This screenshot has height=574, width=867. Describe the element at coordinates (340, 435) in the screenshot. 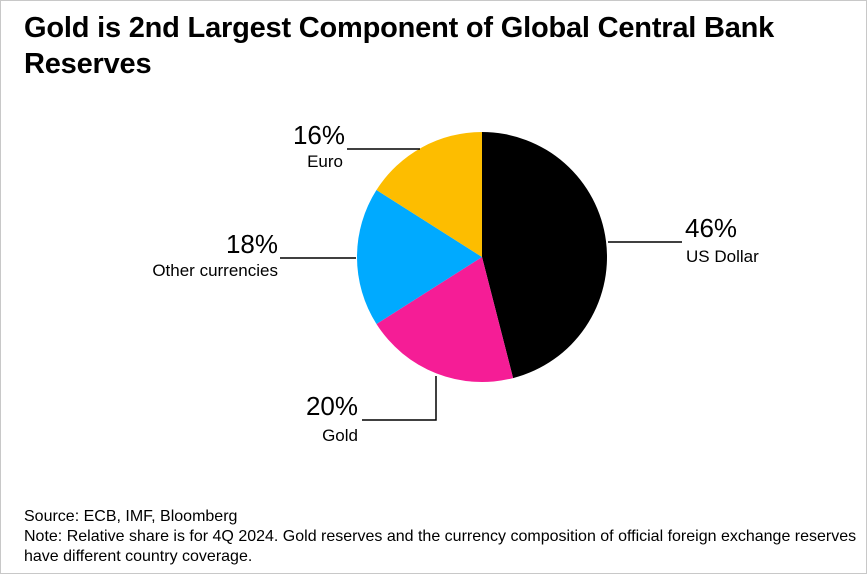

I see `slice-label-gold: Gold` at that location.